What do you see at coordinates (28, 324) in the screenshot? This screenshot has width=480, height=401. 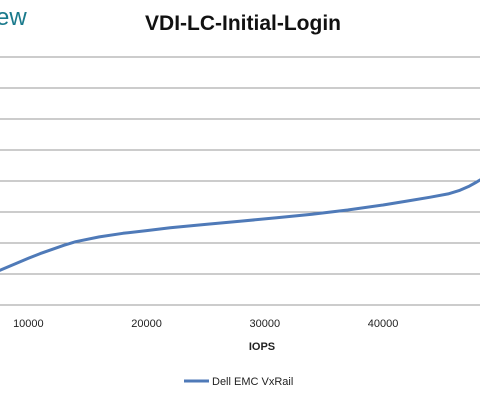 I see `x-tick-label-10000: 10000` at bounding box center [28, 324].